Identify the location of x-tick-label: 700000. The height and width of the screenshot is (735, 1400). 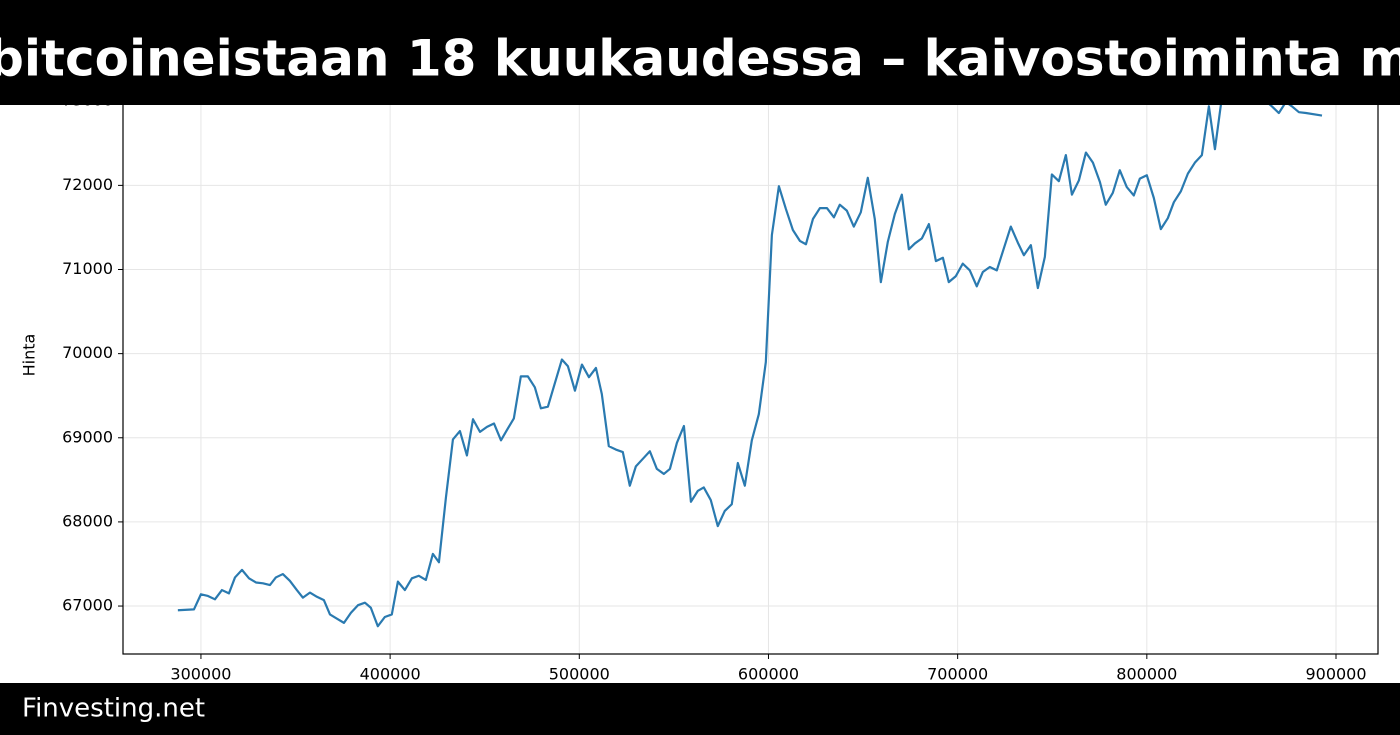
(957, 674).